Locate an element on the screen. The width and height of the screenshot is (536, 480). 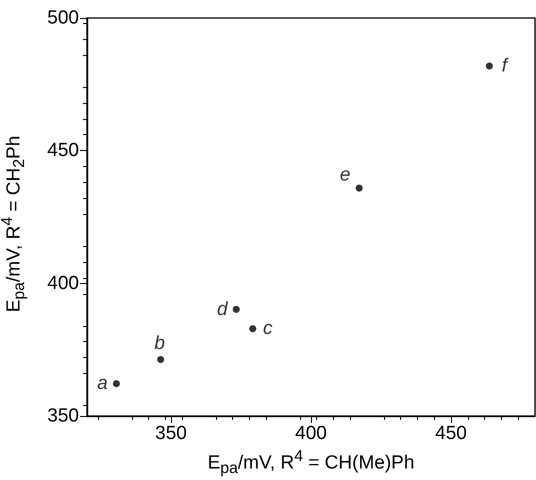
annotation: a is located at coordinates (102, 383).